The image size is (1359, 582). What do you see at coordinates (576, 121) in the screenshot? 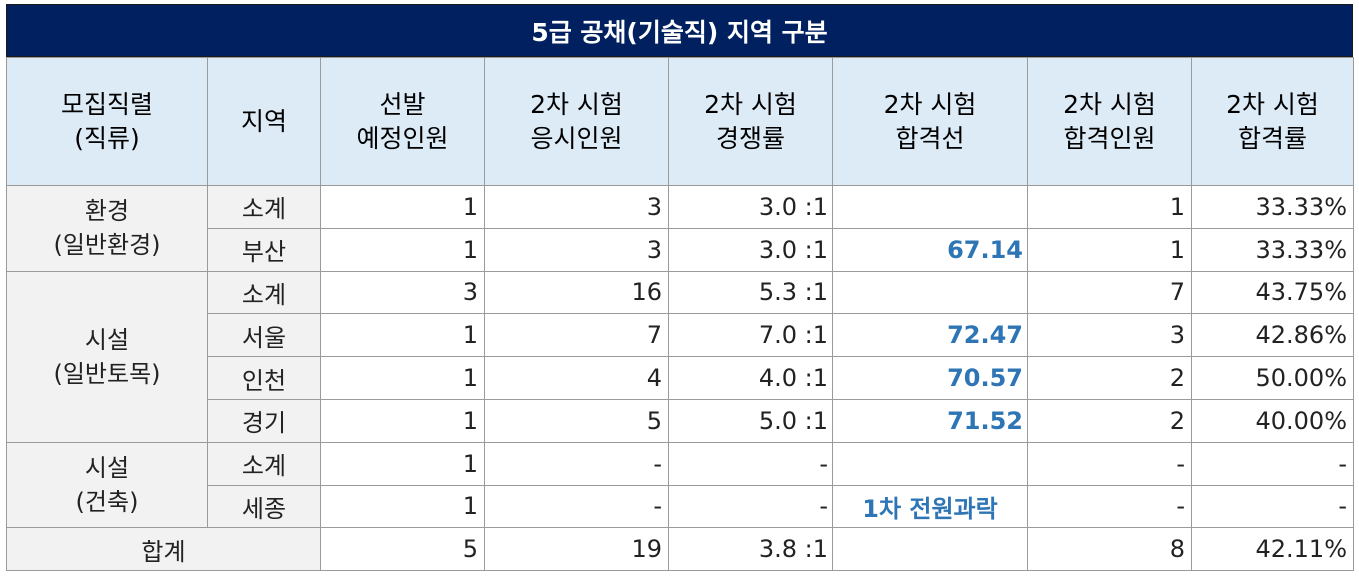
I see `header-applicants: 2차 시험 응시인원` at bounding box center [576, 121].